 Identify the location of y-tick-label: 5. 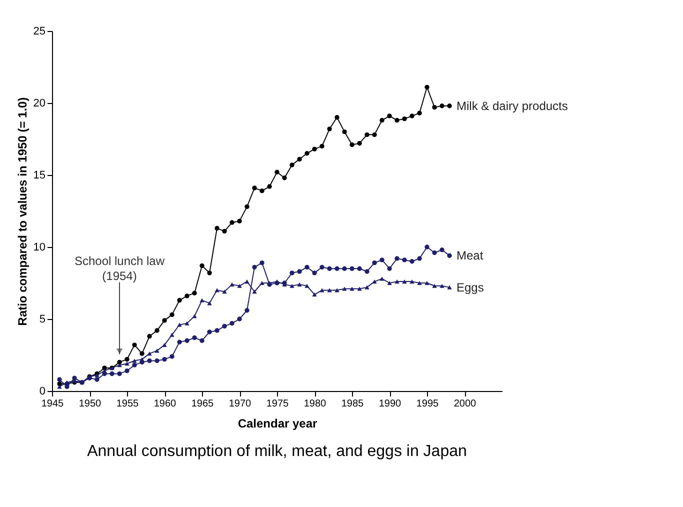
(42, 320).